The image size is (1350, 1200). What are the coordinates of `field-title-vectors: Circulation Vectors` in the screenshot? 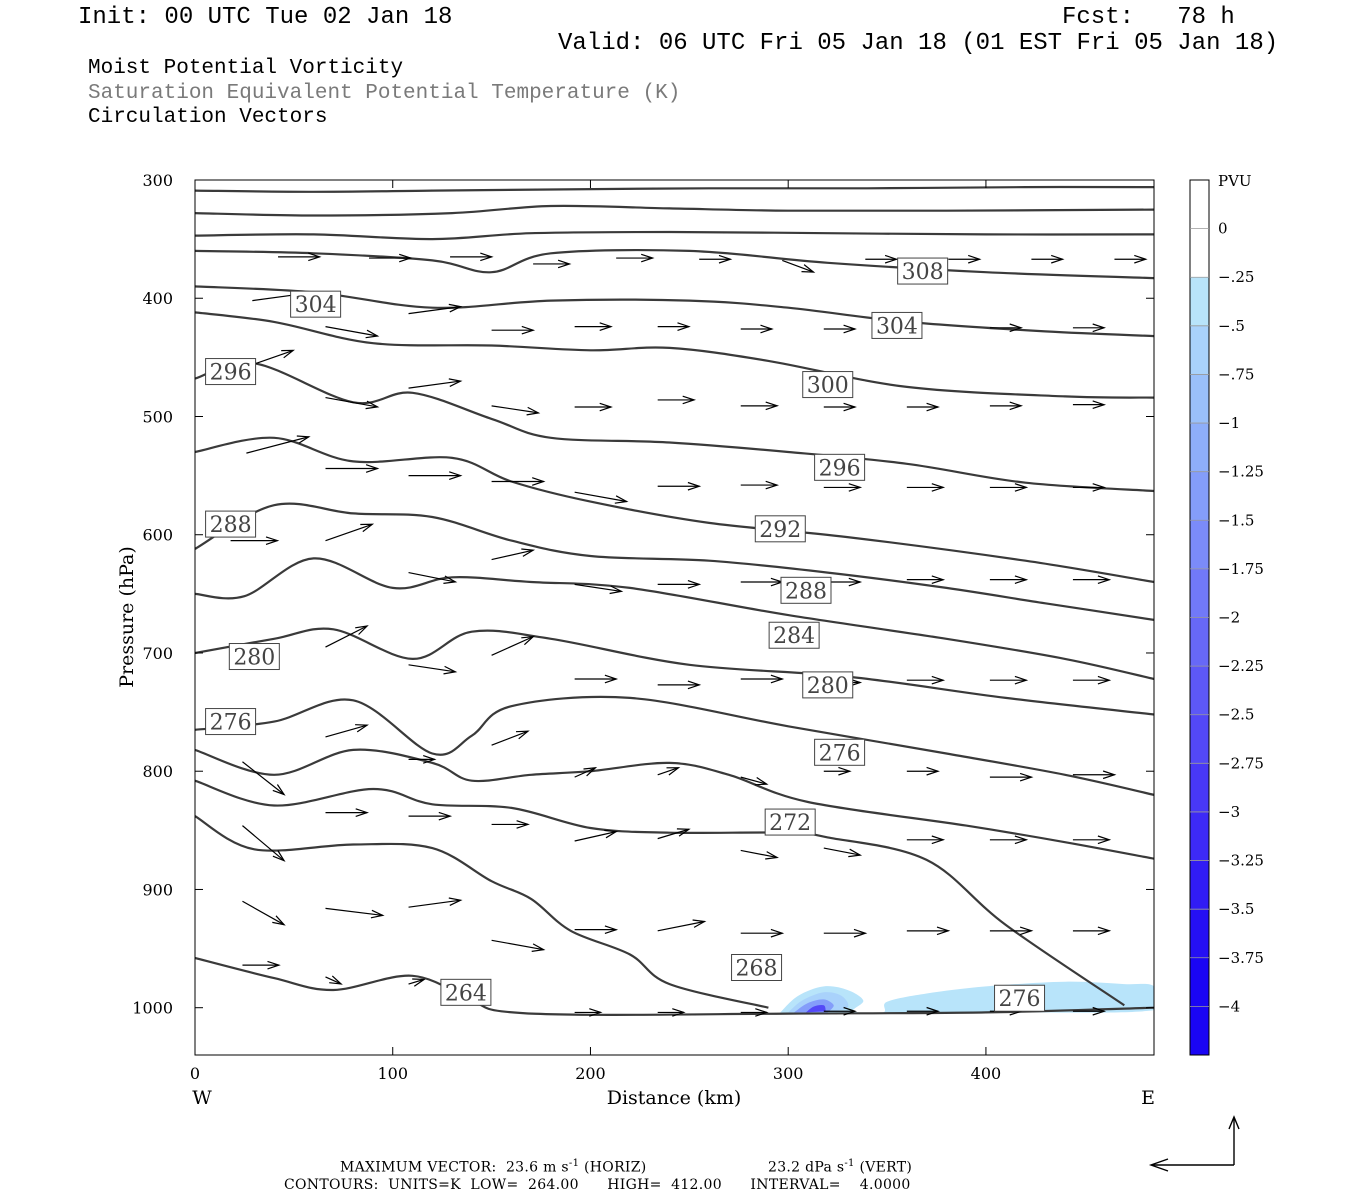 It's located at (208, 117).